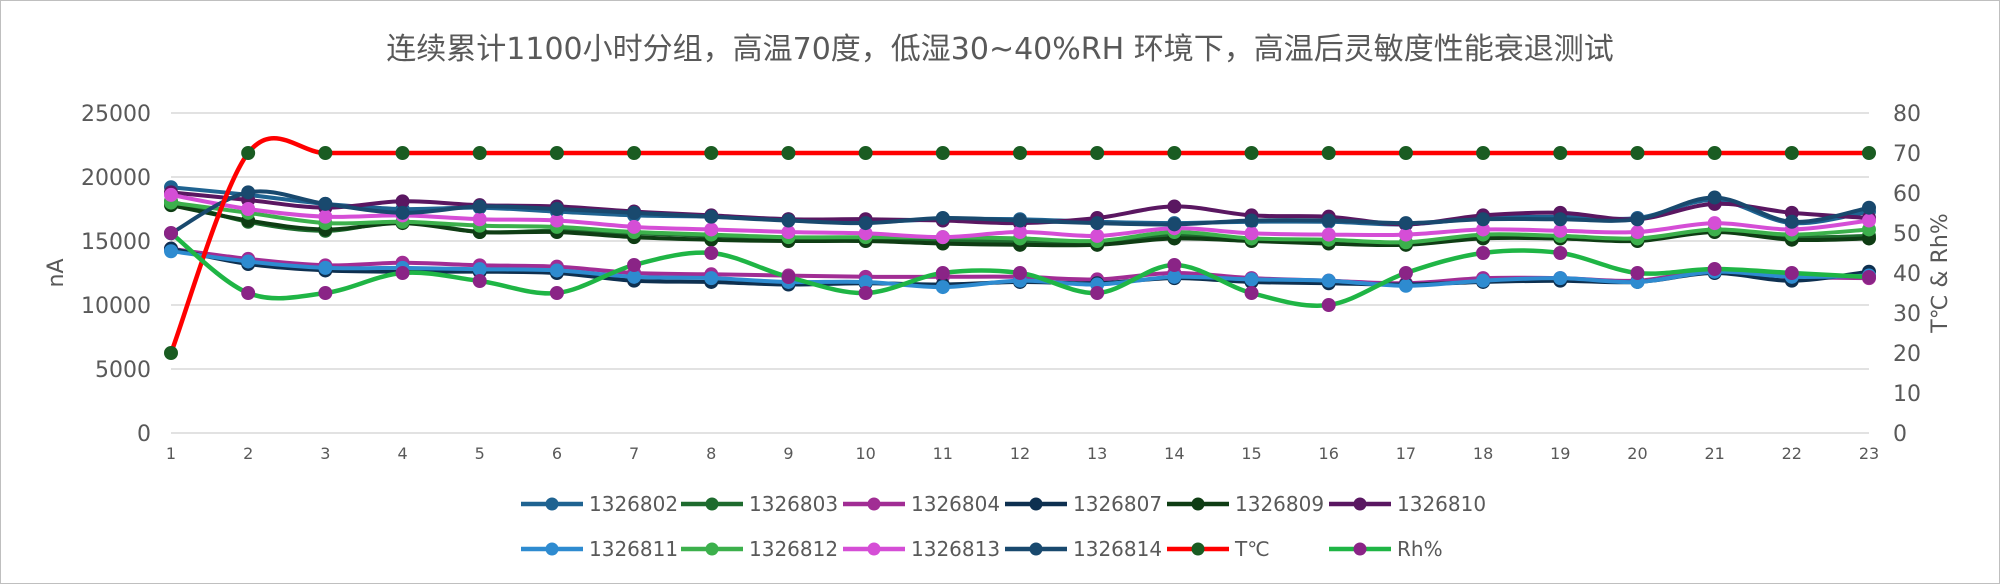  I want to click on y2-tick-label: 20, so click(1907, 354).